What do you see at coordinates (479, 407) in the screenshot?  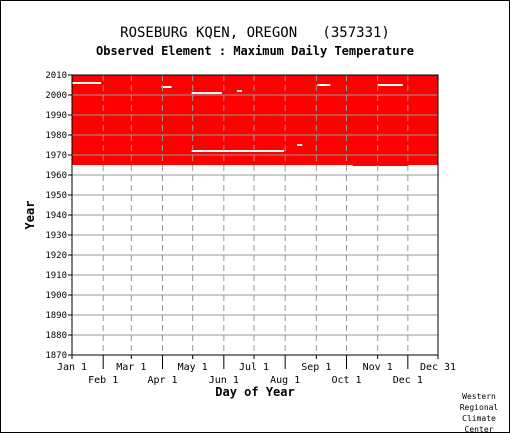 I see `credit-line: Regional` at bounding box center [479, 407].